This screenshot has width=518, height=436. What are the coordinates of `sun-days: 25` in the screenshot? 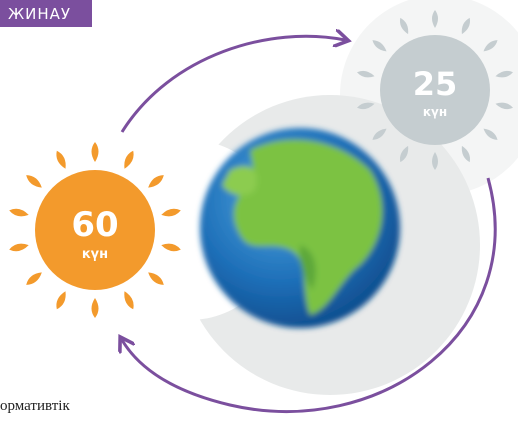 It's located at (435, 84).